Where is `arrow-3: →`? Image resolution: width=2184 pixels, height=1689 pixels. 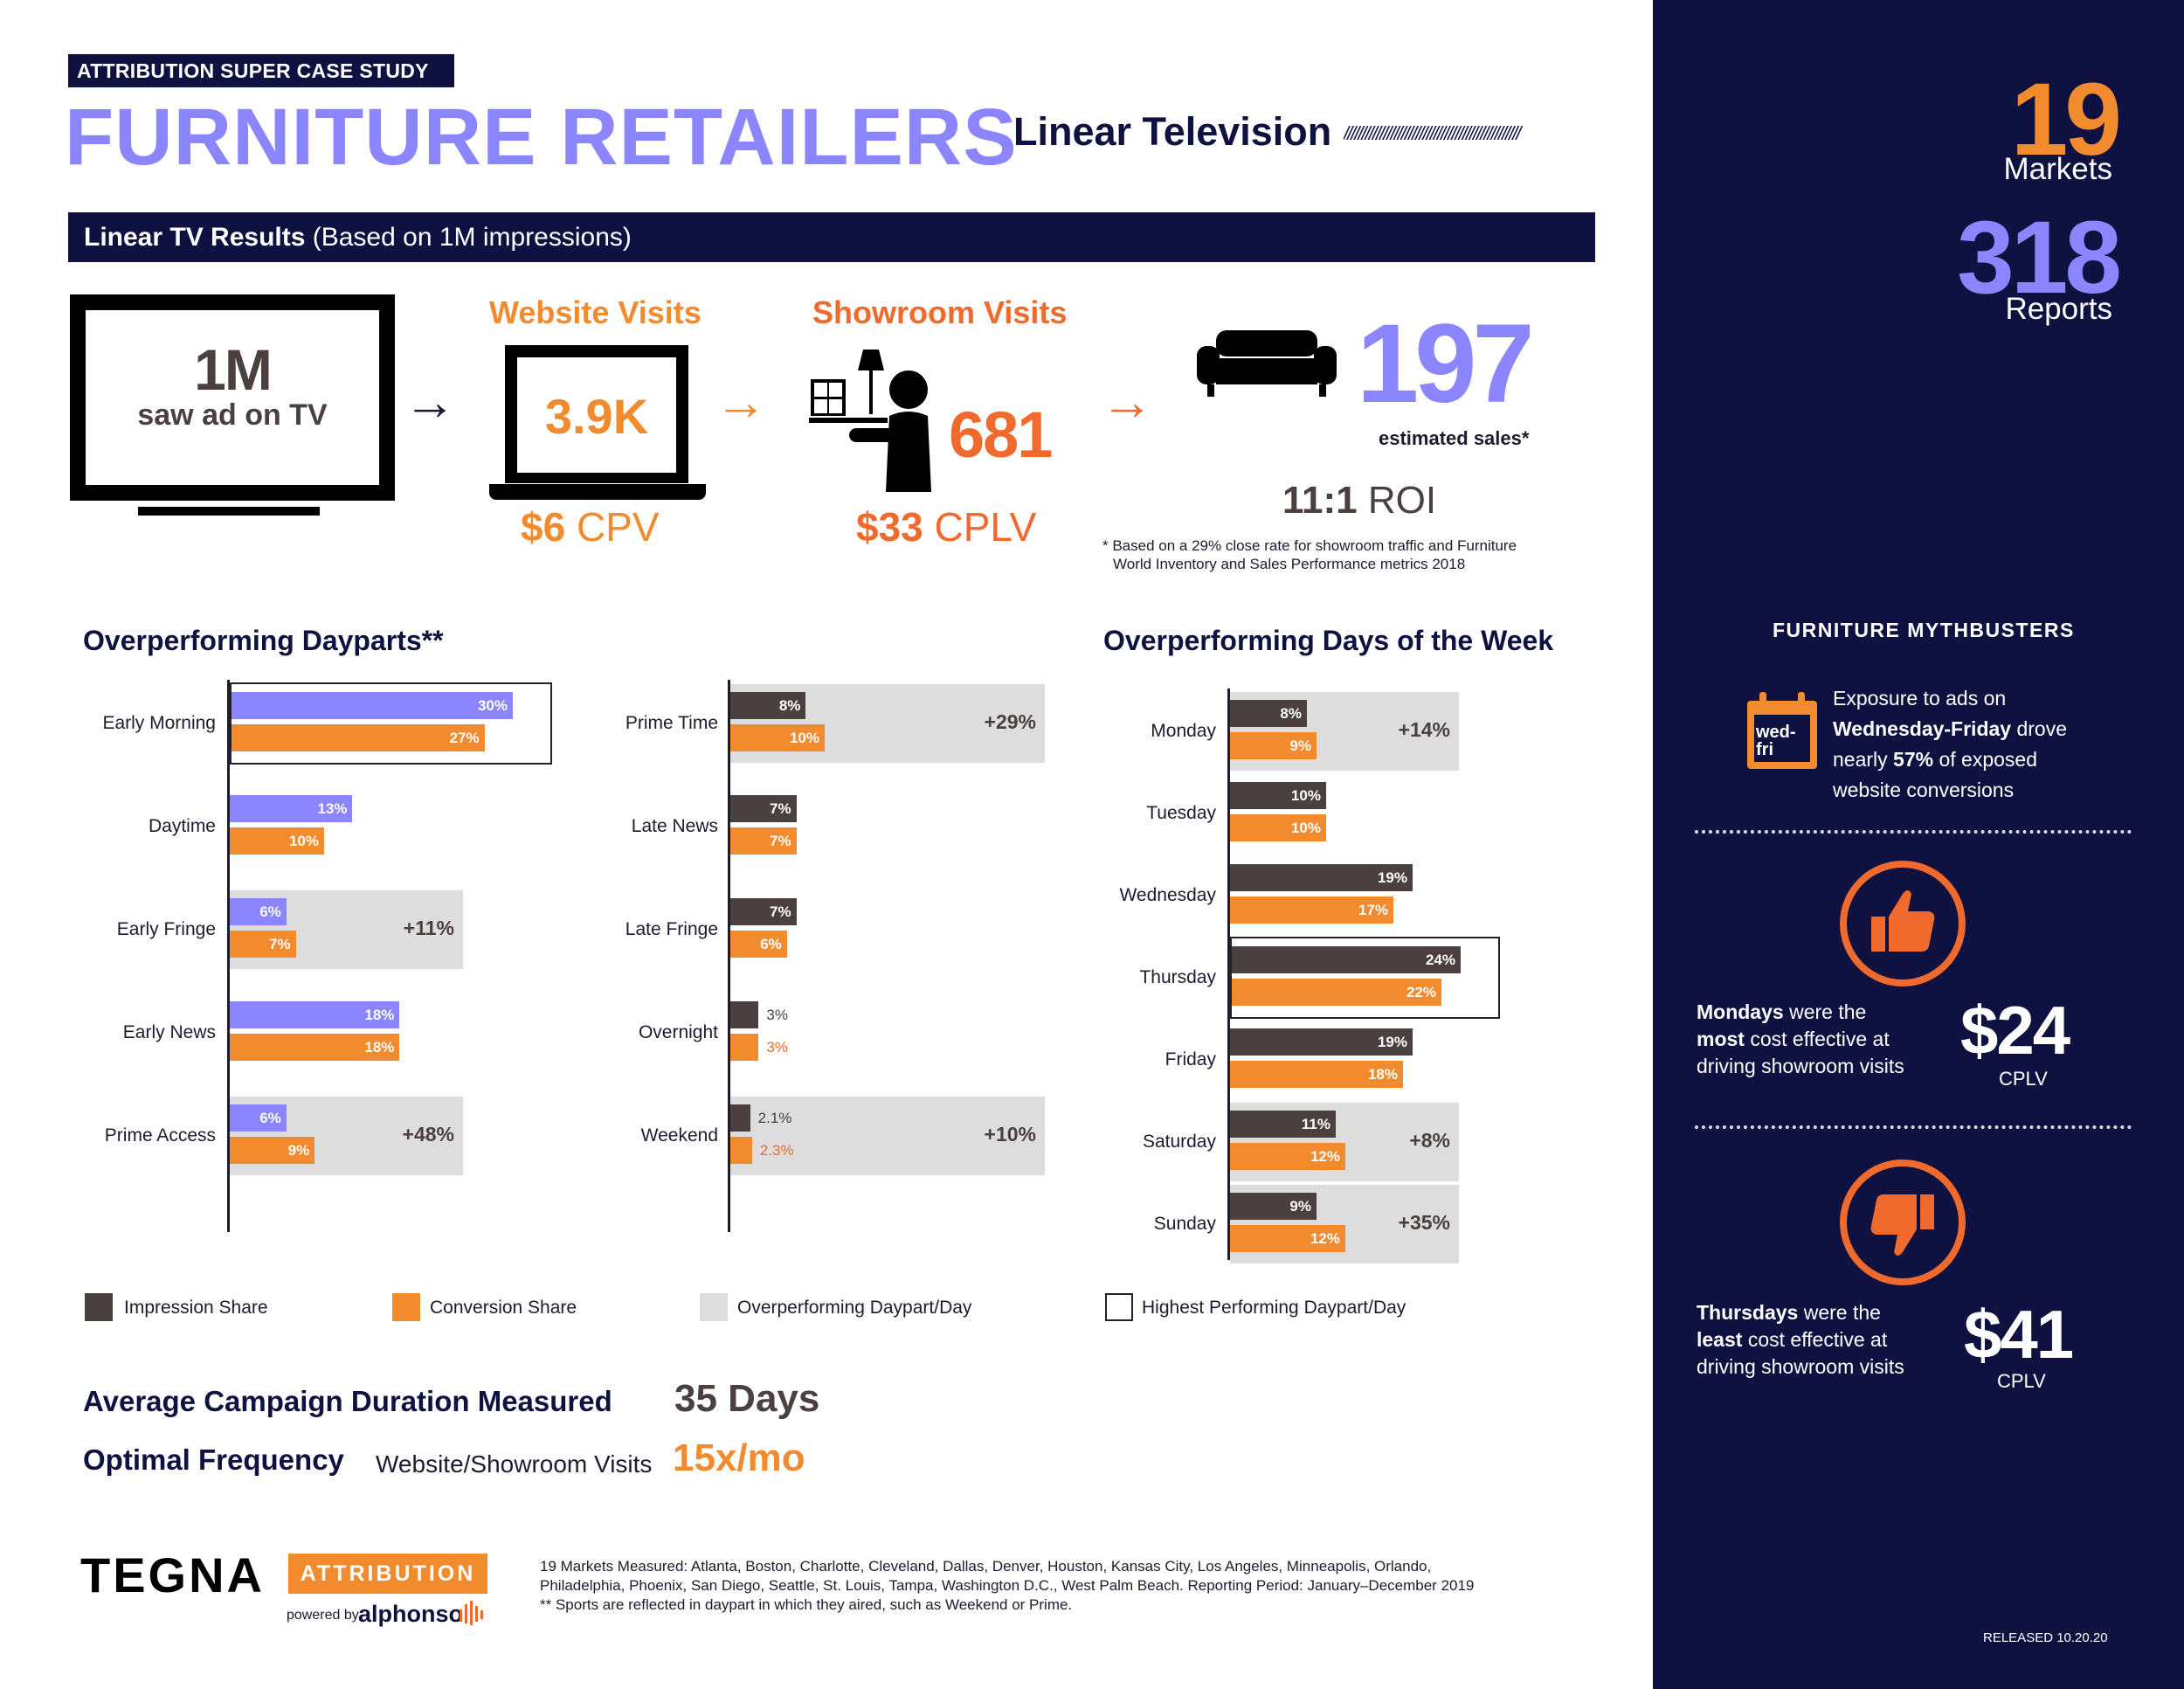
arrow-3: → is located at coordinates (1127, 402).